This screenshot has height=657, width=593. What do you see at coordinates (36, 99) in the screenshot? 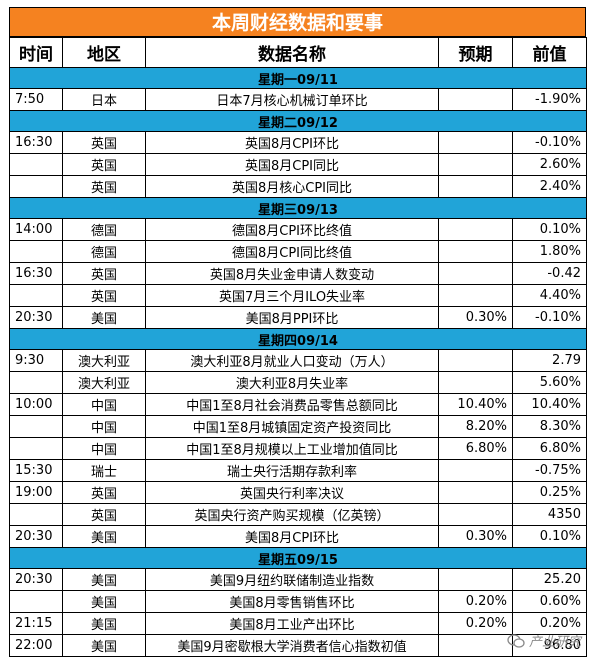
I see `cell-time: 7:50` at bounding box center [36, 99].